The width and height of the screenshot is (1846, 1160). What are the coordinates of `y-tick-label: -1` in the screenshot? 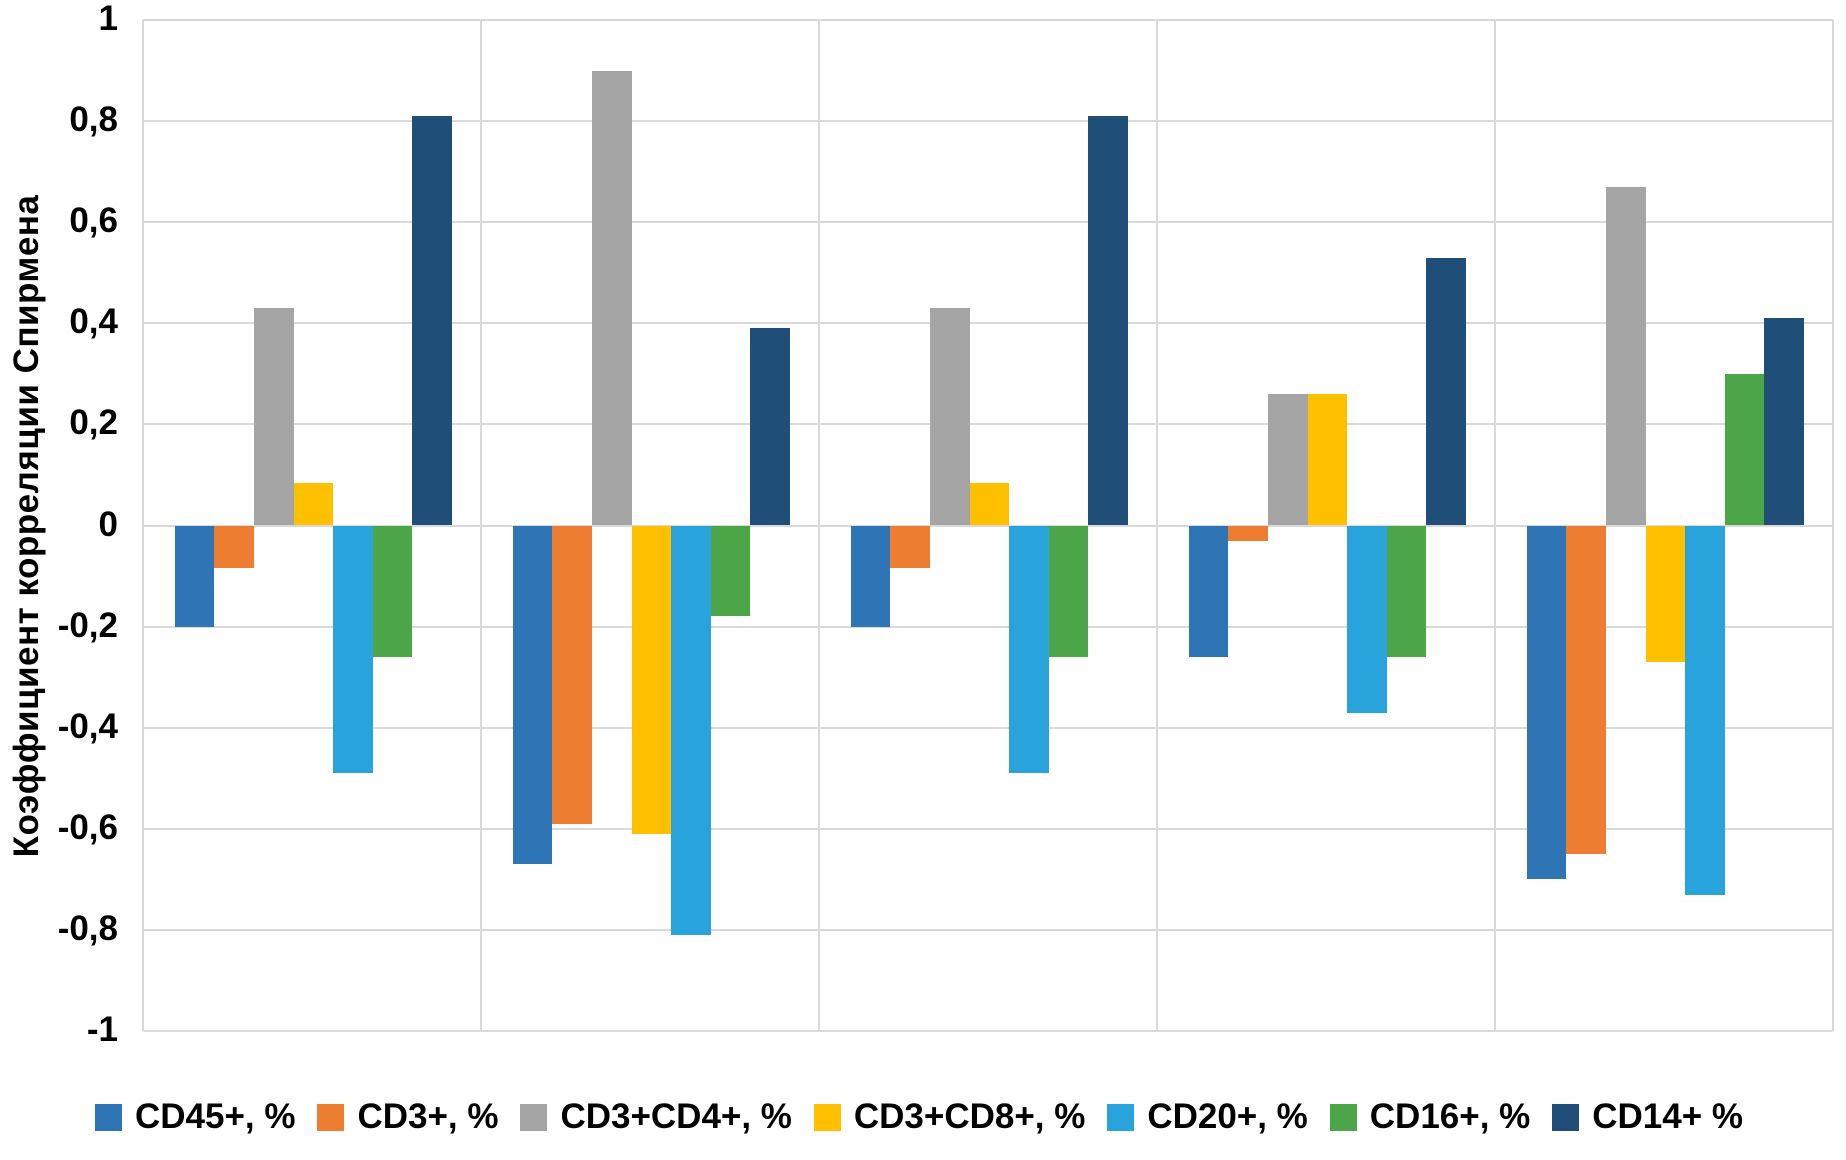 It's located at (102, 1030).